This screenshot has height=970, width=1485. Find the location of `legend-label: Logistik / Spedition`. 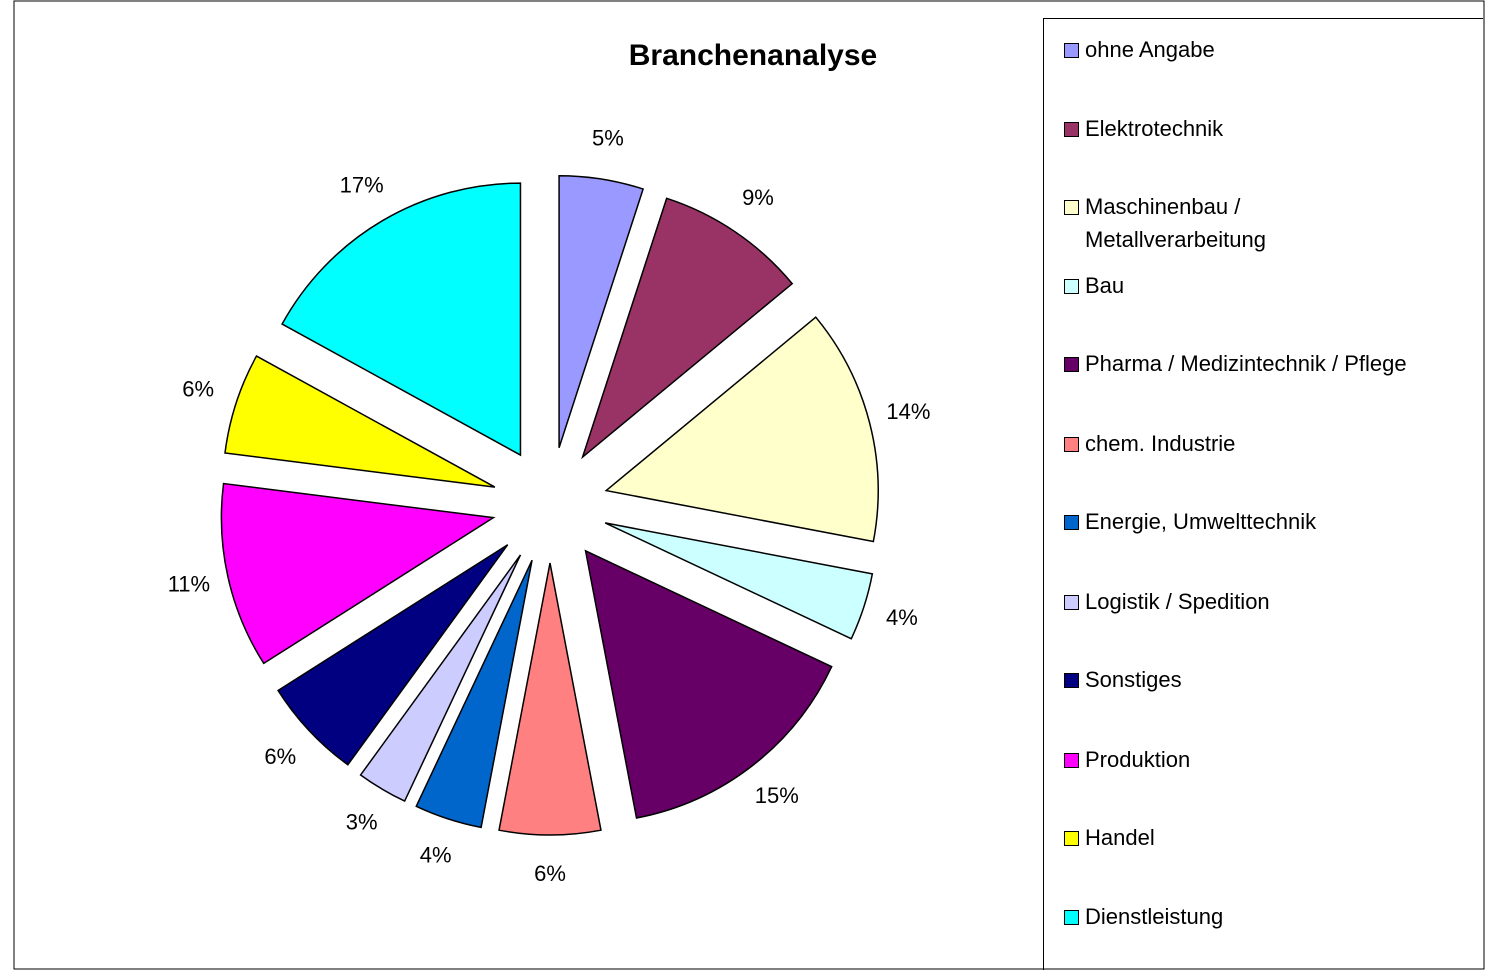

legend-label: Logistik / Spedition is located at coordinates (1177, 601).